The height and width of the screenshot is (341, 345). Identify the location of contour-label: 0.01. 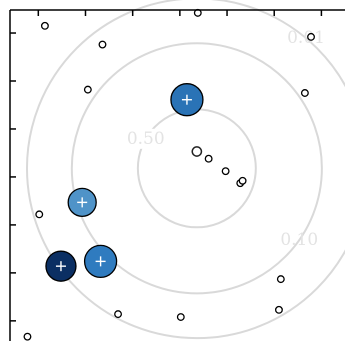
(306, 38).